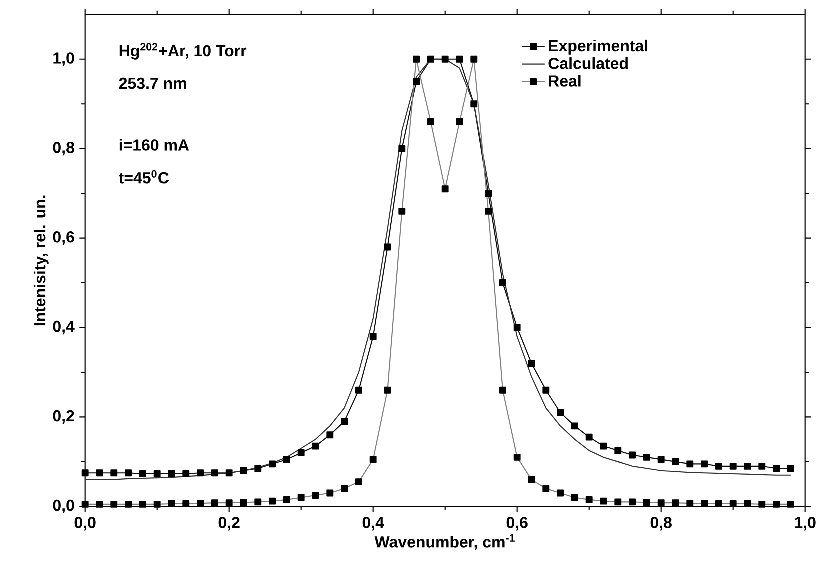 Image resolution: width=820 pixels, height=564 pixels. I want to click on annotation: Hg$^{202}$+Ar, 10 Torr, so click(183, 51).